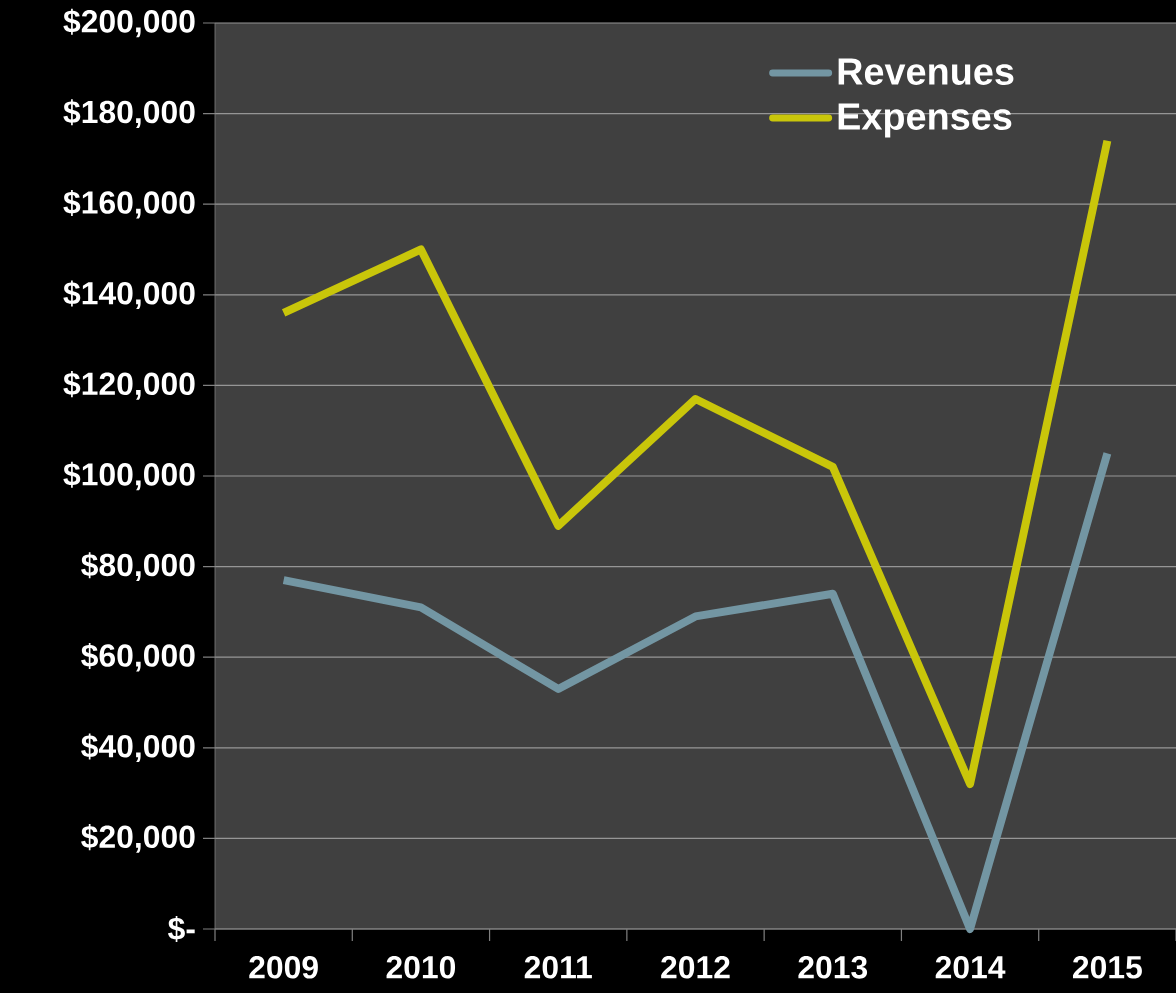 This screenshot has width=1176, height=993. What do you see at coordinates (129, 476) in the screenshot?
I see `y-tick-label: $100,000` at bounding box center [129, 476].